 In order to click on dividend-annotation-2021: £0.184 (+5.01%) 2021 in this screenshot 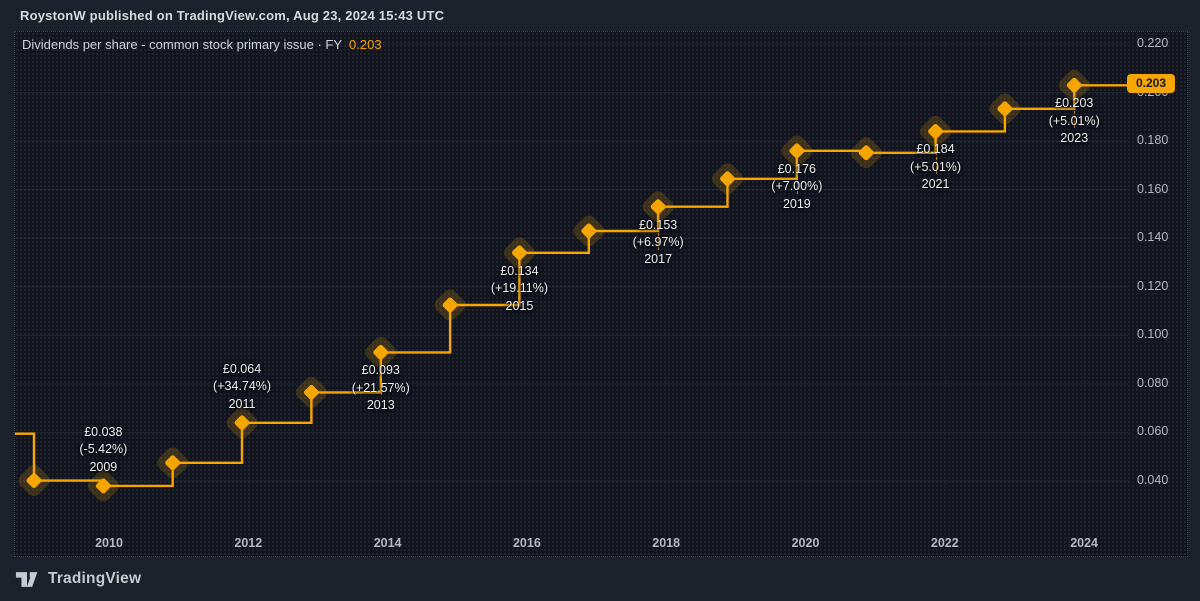, I will do `click(936, 167)`.